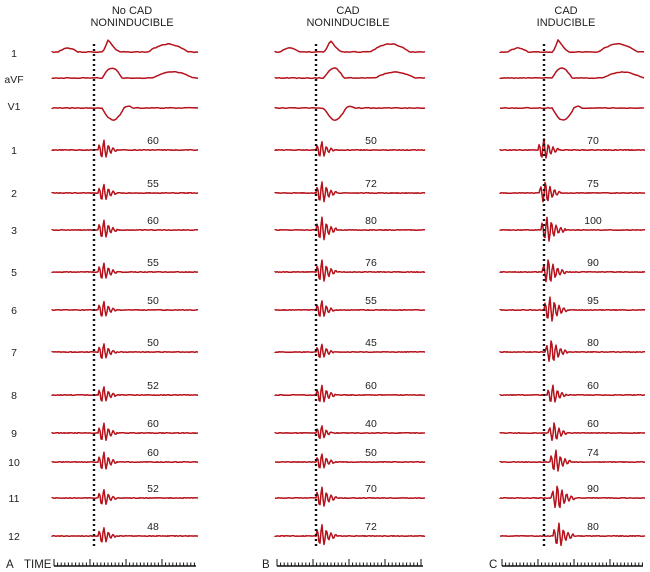  I want to click on panel-c-letter: C, so click(493, 565).